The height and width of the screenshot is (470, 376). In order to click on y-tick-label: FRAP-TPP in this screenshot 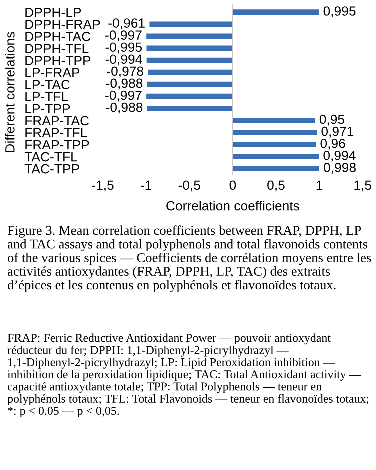, I will do `click(58, 145)`.